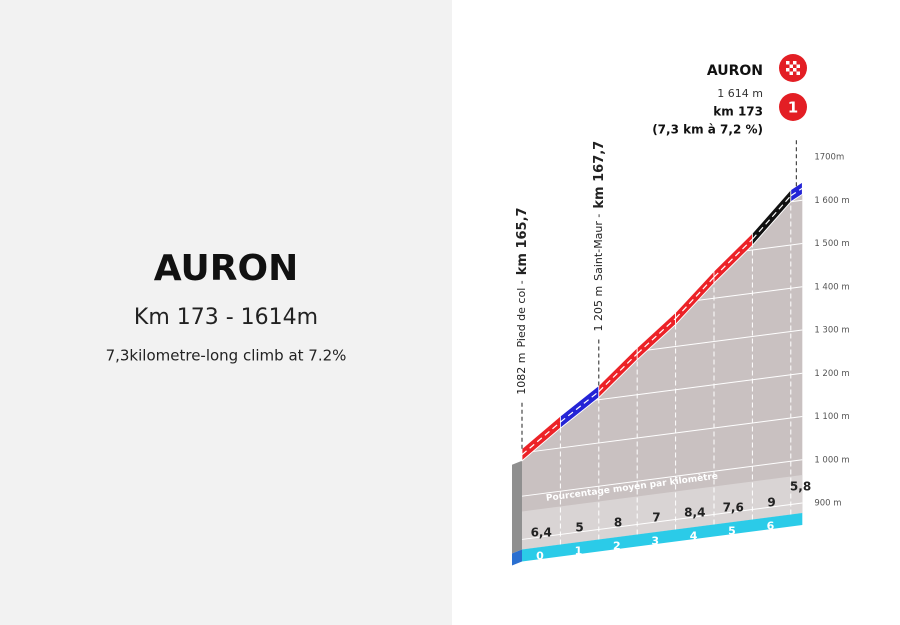 Image resolution: width=900 pixels, height=625 pixels. I want to click on annotation-text: 1082 m Pied de col - km 165,7, so click(522, 300).